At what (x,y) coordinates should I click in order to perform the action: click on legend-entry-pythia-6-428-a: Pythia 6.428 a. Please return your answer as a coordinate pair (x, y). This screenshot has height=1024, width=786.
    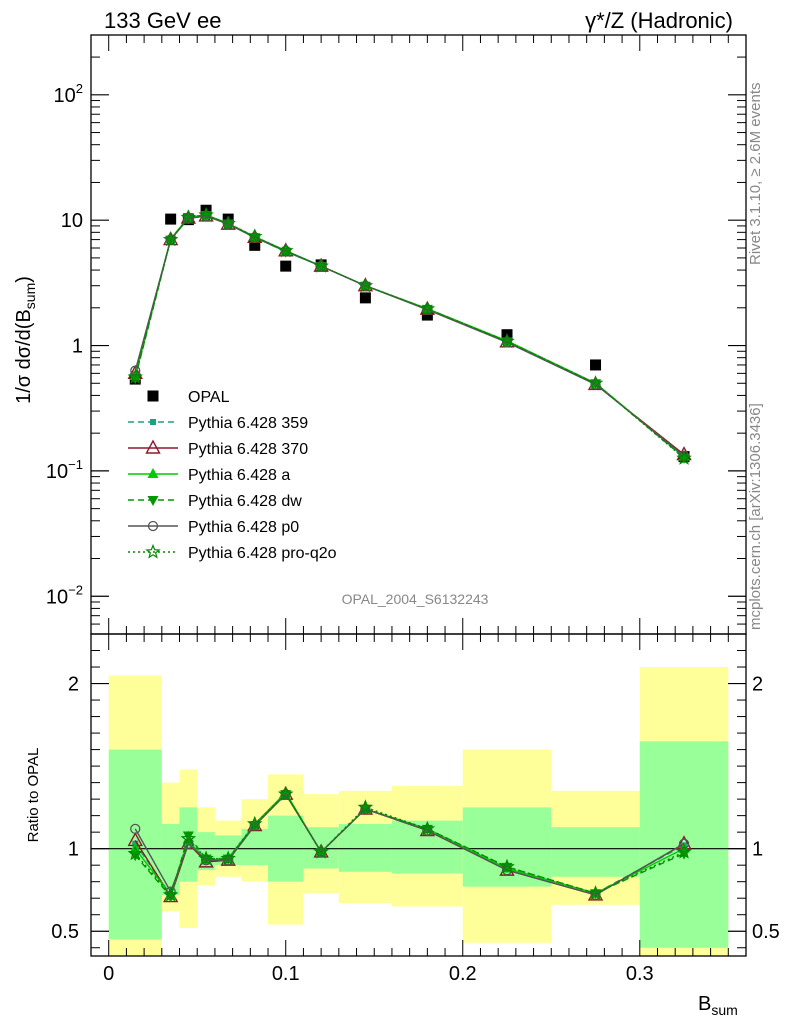
    Looking at the image, I should click on (209, 475).